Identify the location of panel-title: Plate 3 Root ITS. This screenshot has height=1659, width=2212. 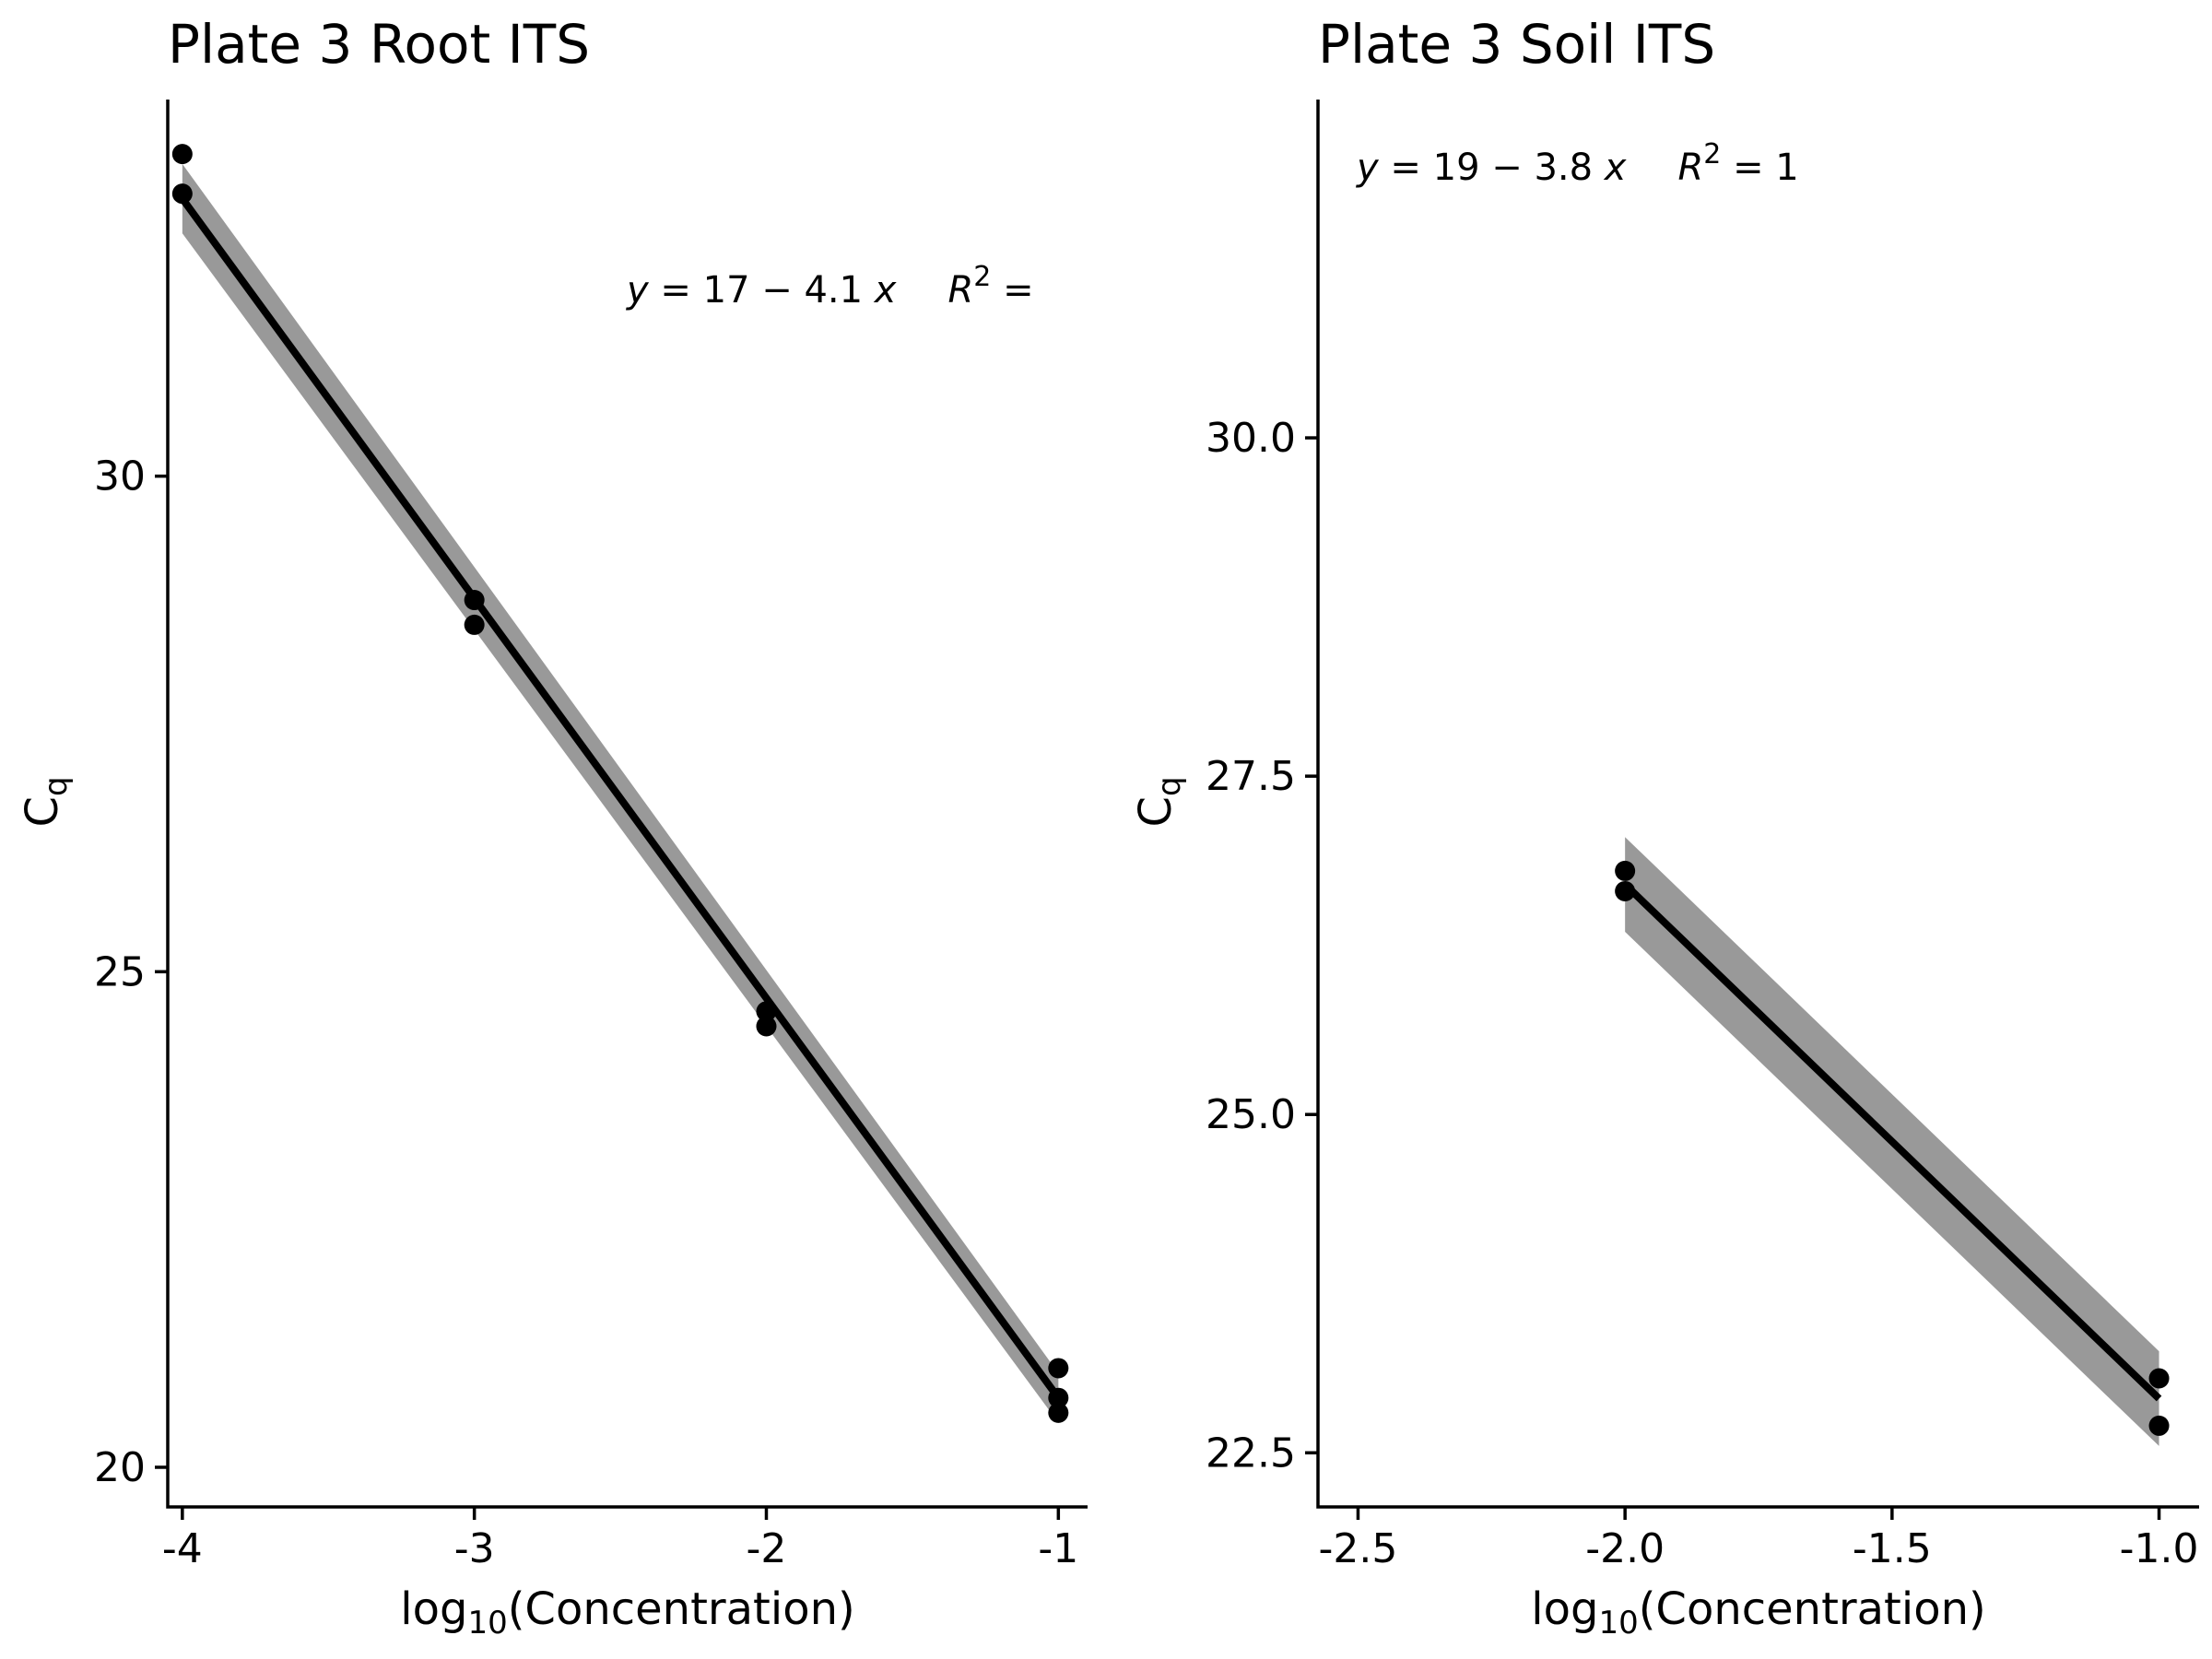
(379, 44).